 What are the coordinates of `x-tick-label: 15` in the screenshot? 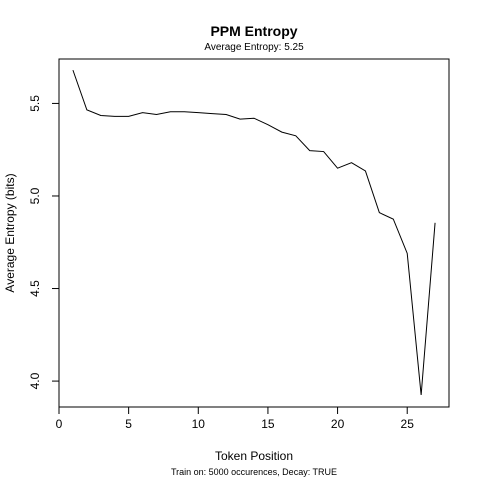 It's located at (268, 424).